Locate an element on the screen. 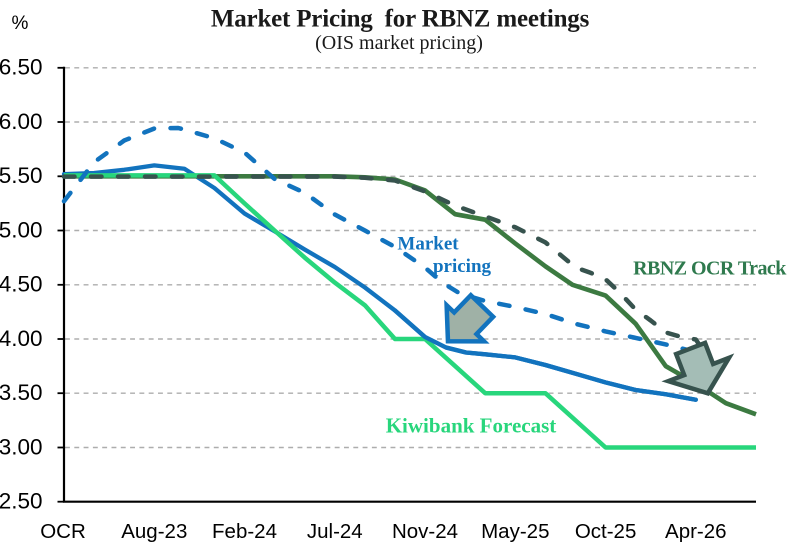 This screenshot has height=558, width=798. svg-text: RBNZ OCR Track is located at coordinates (710, 269).